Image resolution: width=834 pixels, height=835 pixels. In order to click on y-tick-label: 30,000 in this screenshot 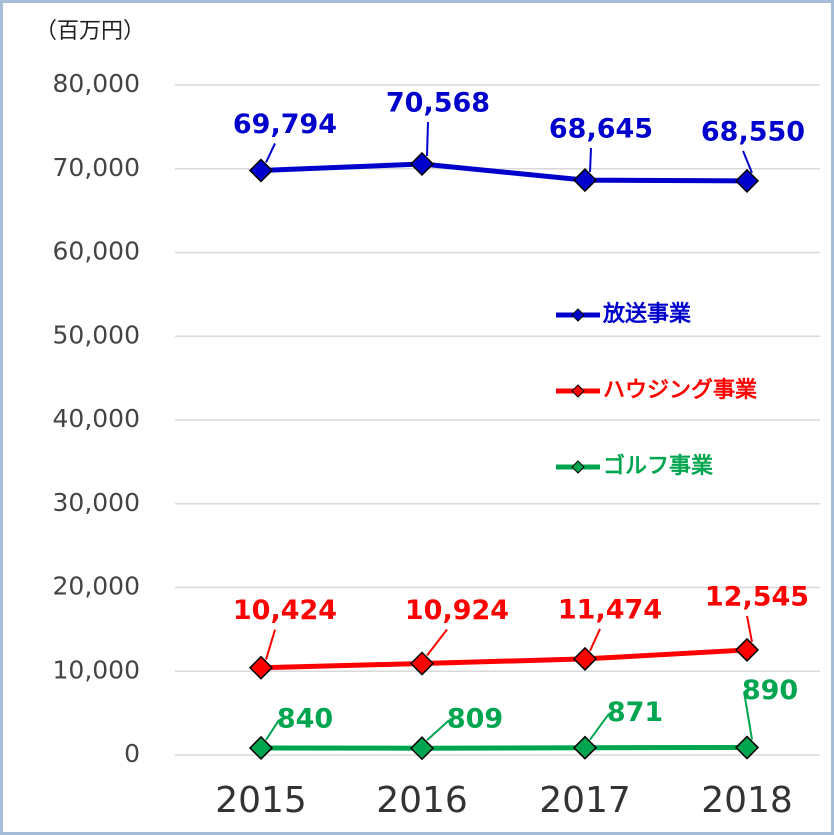, I will do `click(96, 502)`.